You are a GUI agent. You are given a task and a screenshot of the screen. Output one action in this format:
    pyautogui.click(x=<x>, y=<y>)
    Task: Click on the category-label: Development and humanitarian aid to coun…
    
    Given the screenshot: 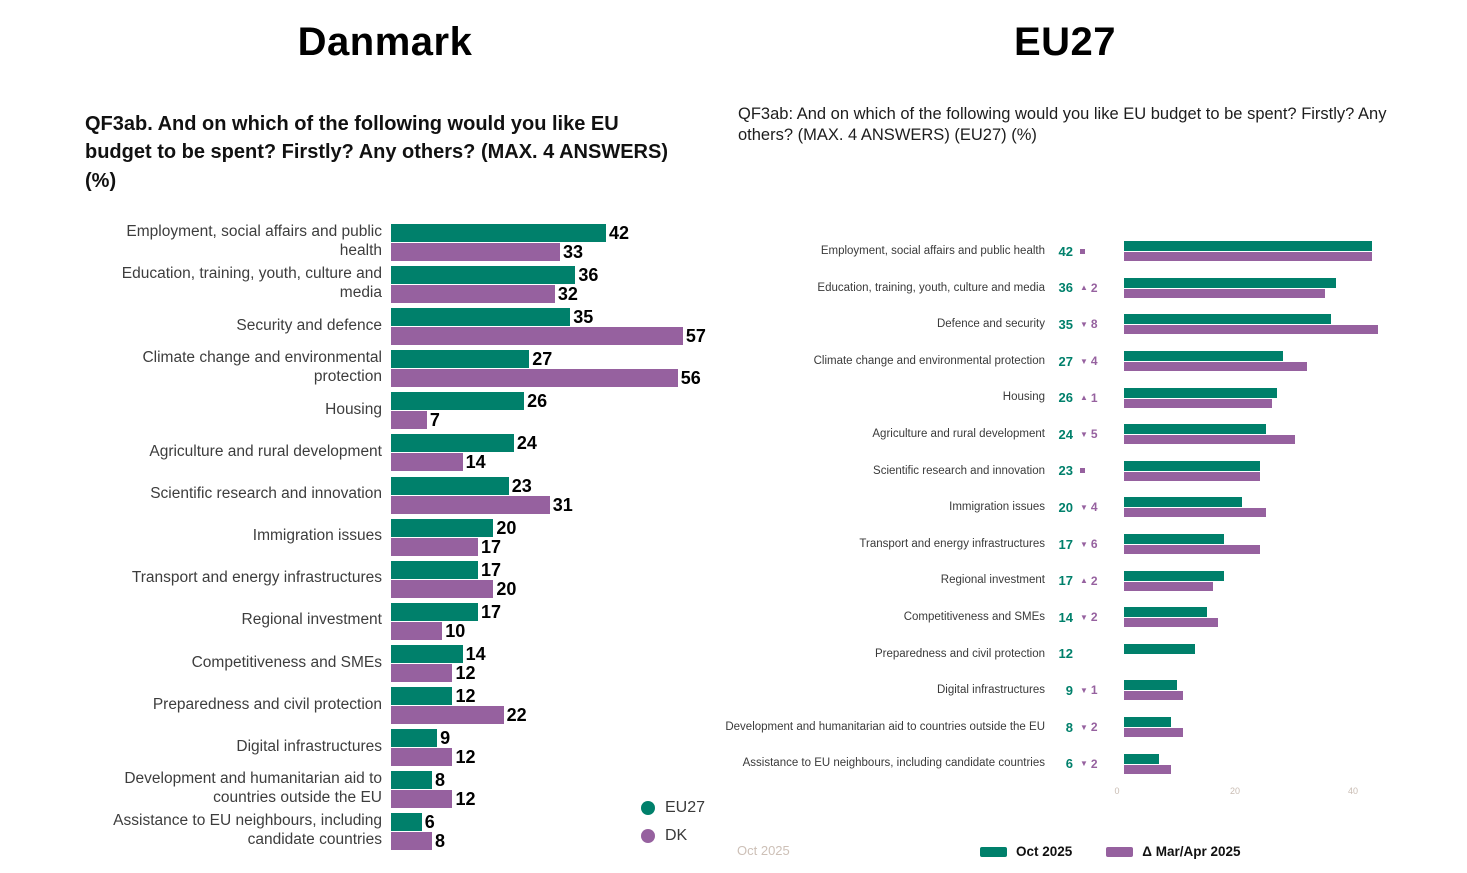 What is the action you would take?
    pyautogui.click(x=885, y=726)
    